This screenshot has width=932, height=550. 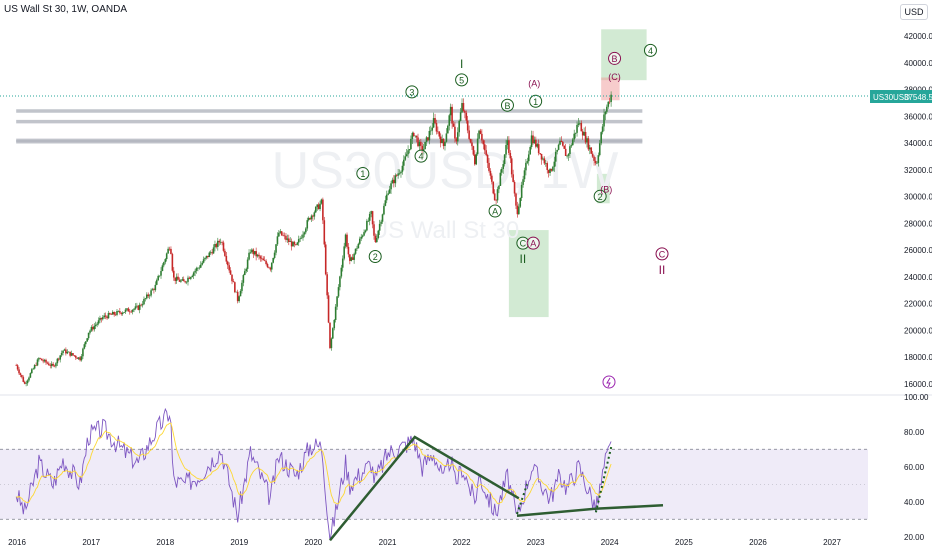 What do you see at coordinates (363, 174) in the screenshot?
I see `wave-label: 1` at bounding box center [363, 174].